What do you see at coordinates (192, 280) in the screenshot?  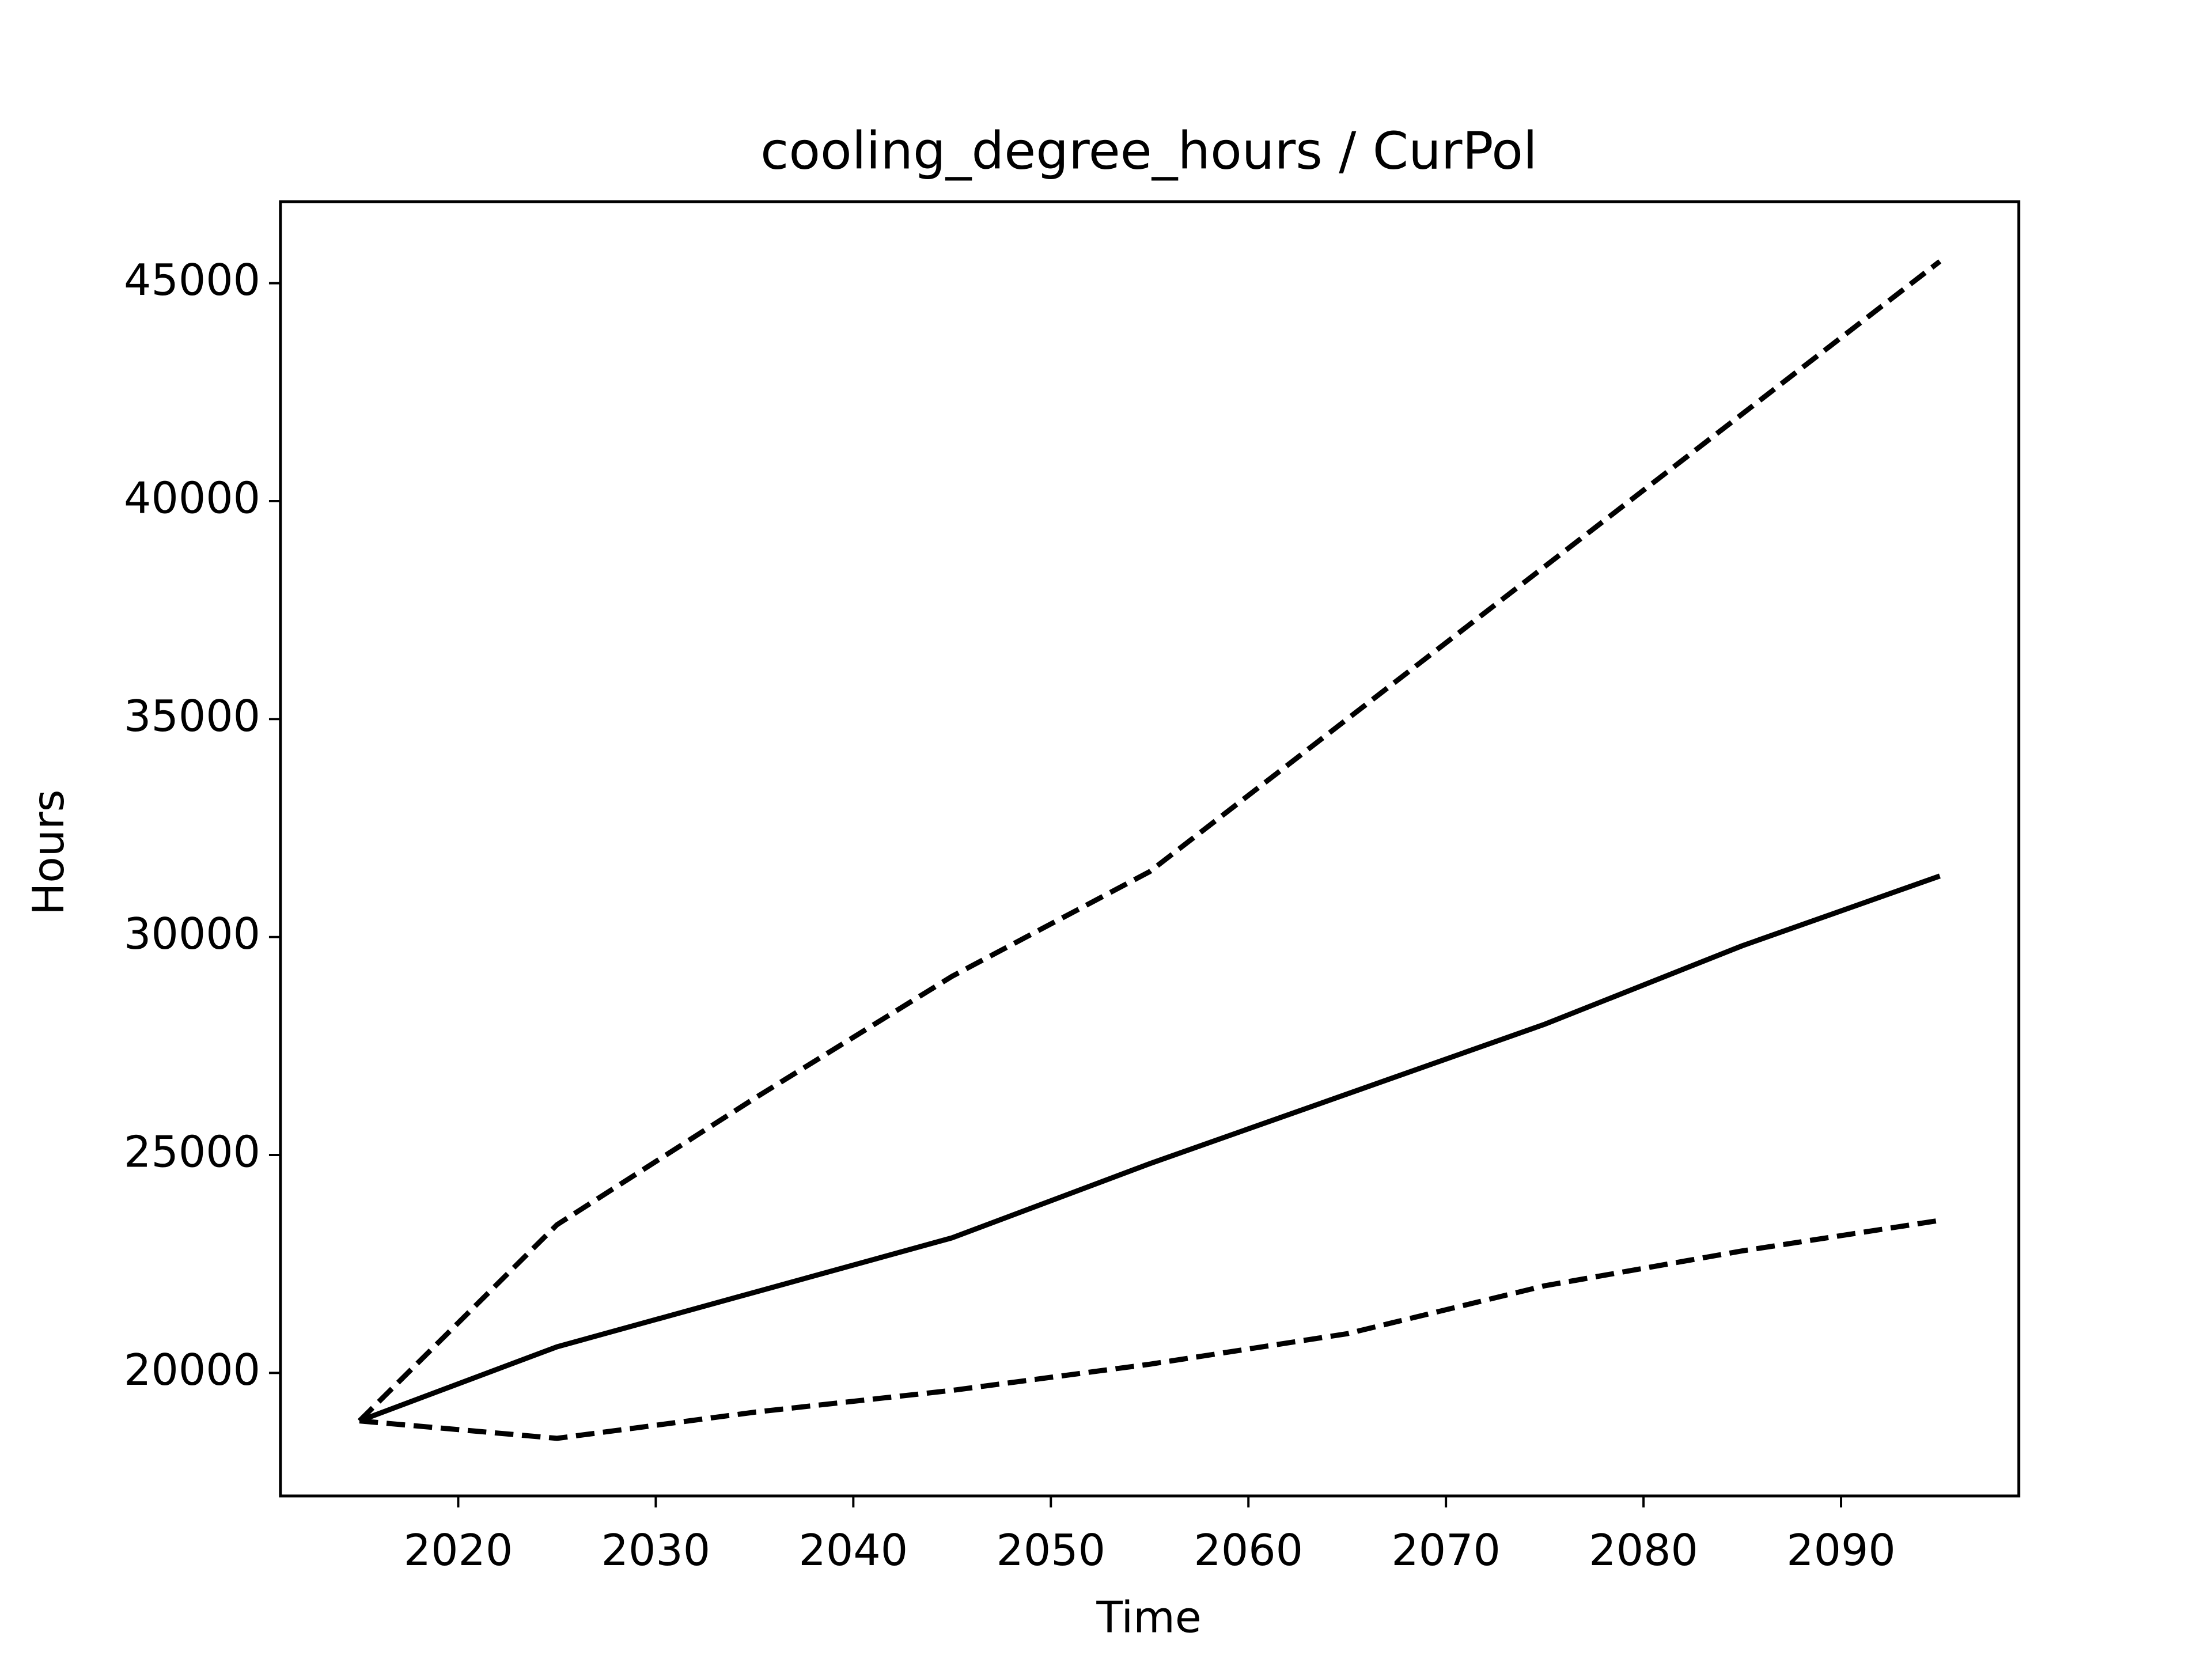 I see `y-tick-label: 45000` at bounding box center [192, 280].